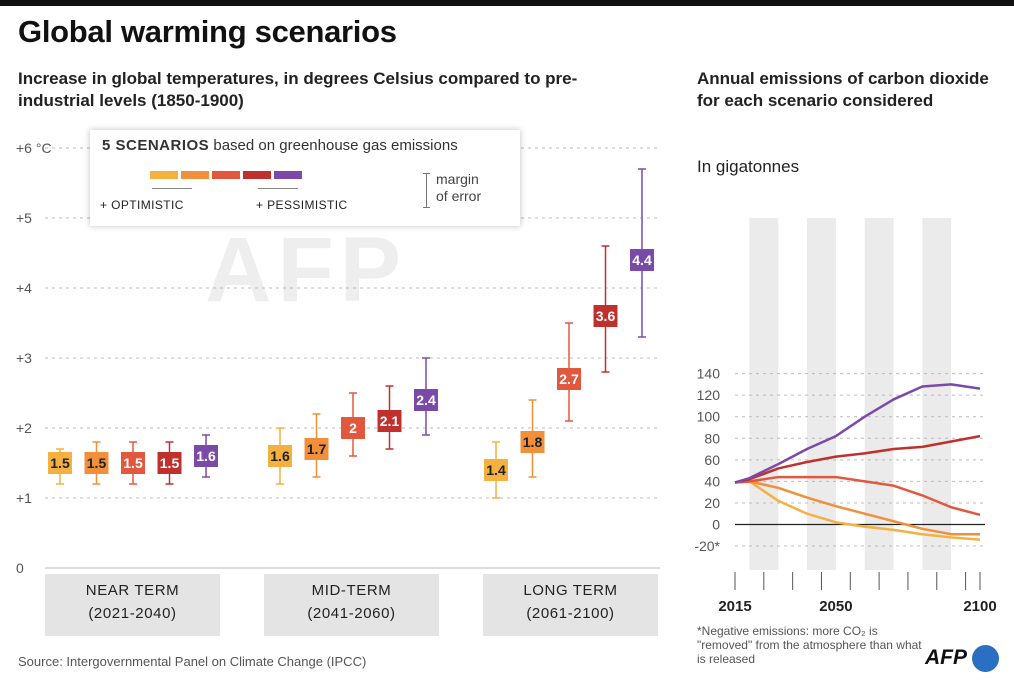 The height and width of the screenshot is (681, 1014). Describe the element at coordinates (24, 428) in the screenshot. I see `y-tick-label: +2` at that location.